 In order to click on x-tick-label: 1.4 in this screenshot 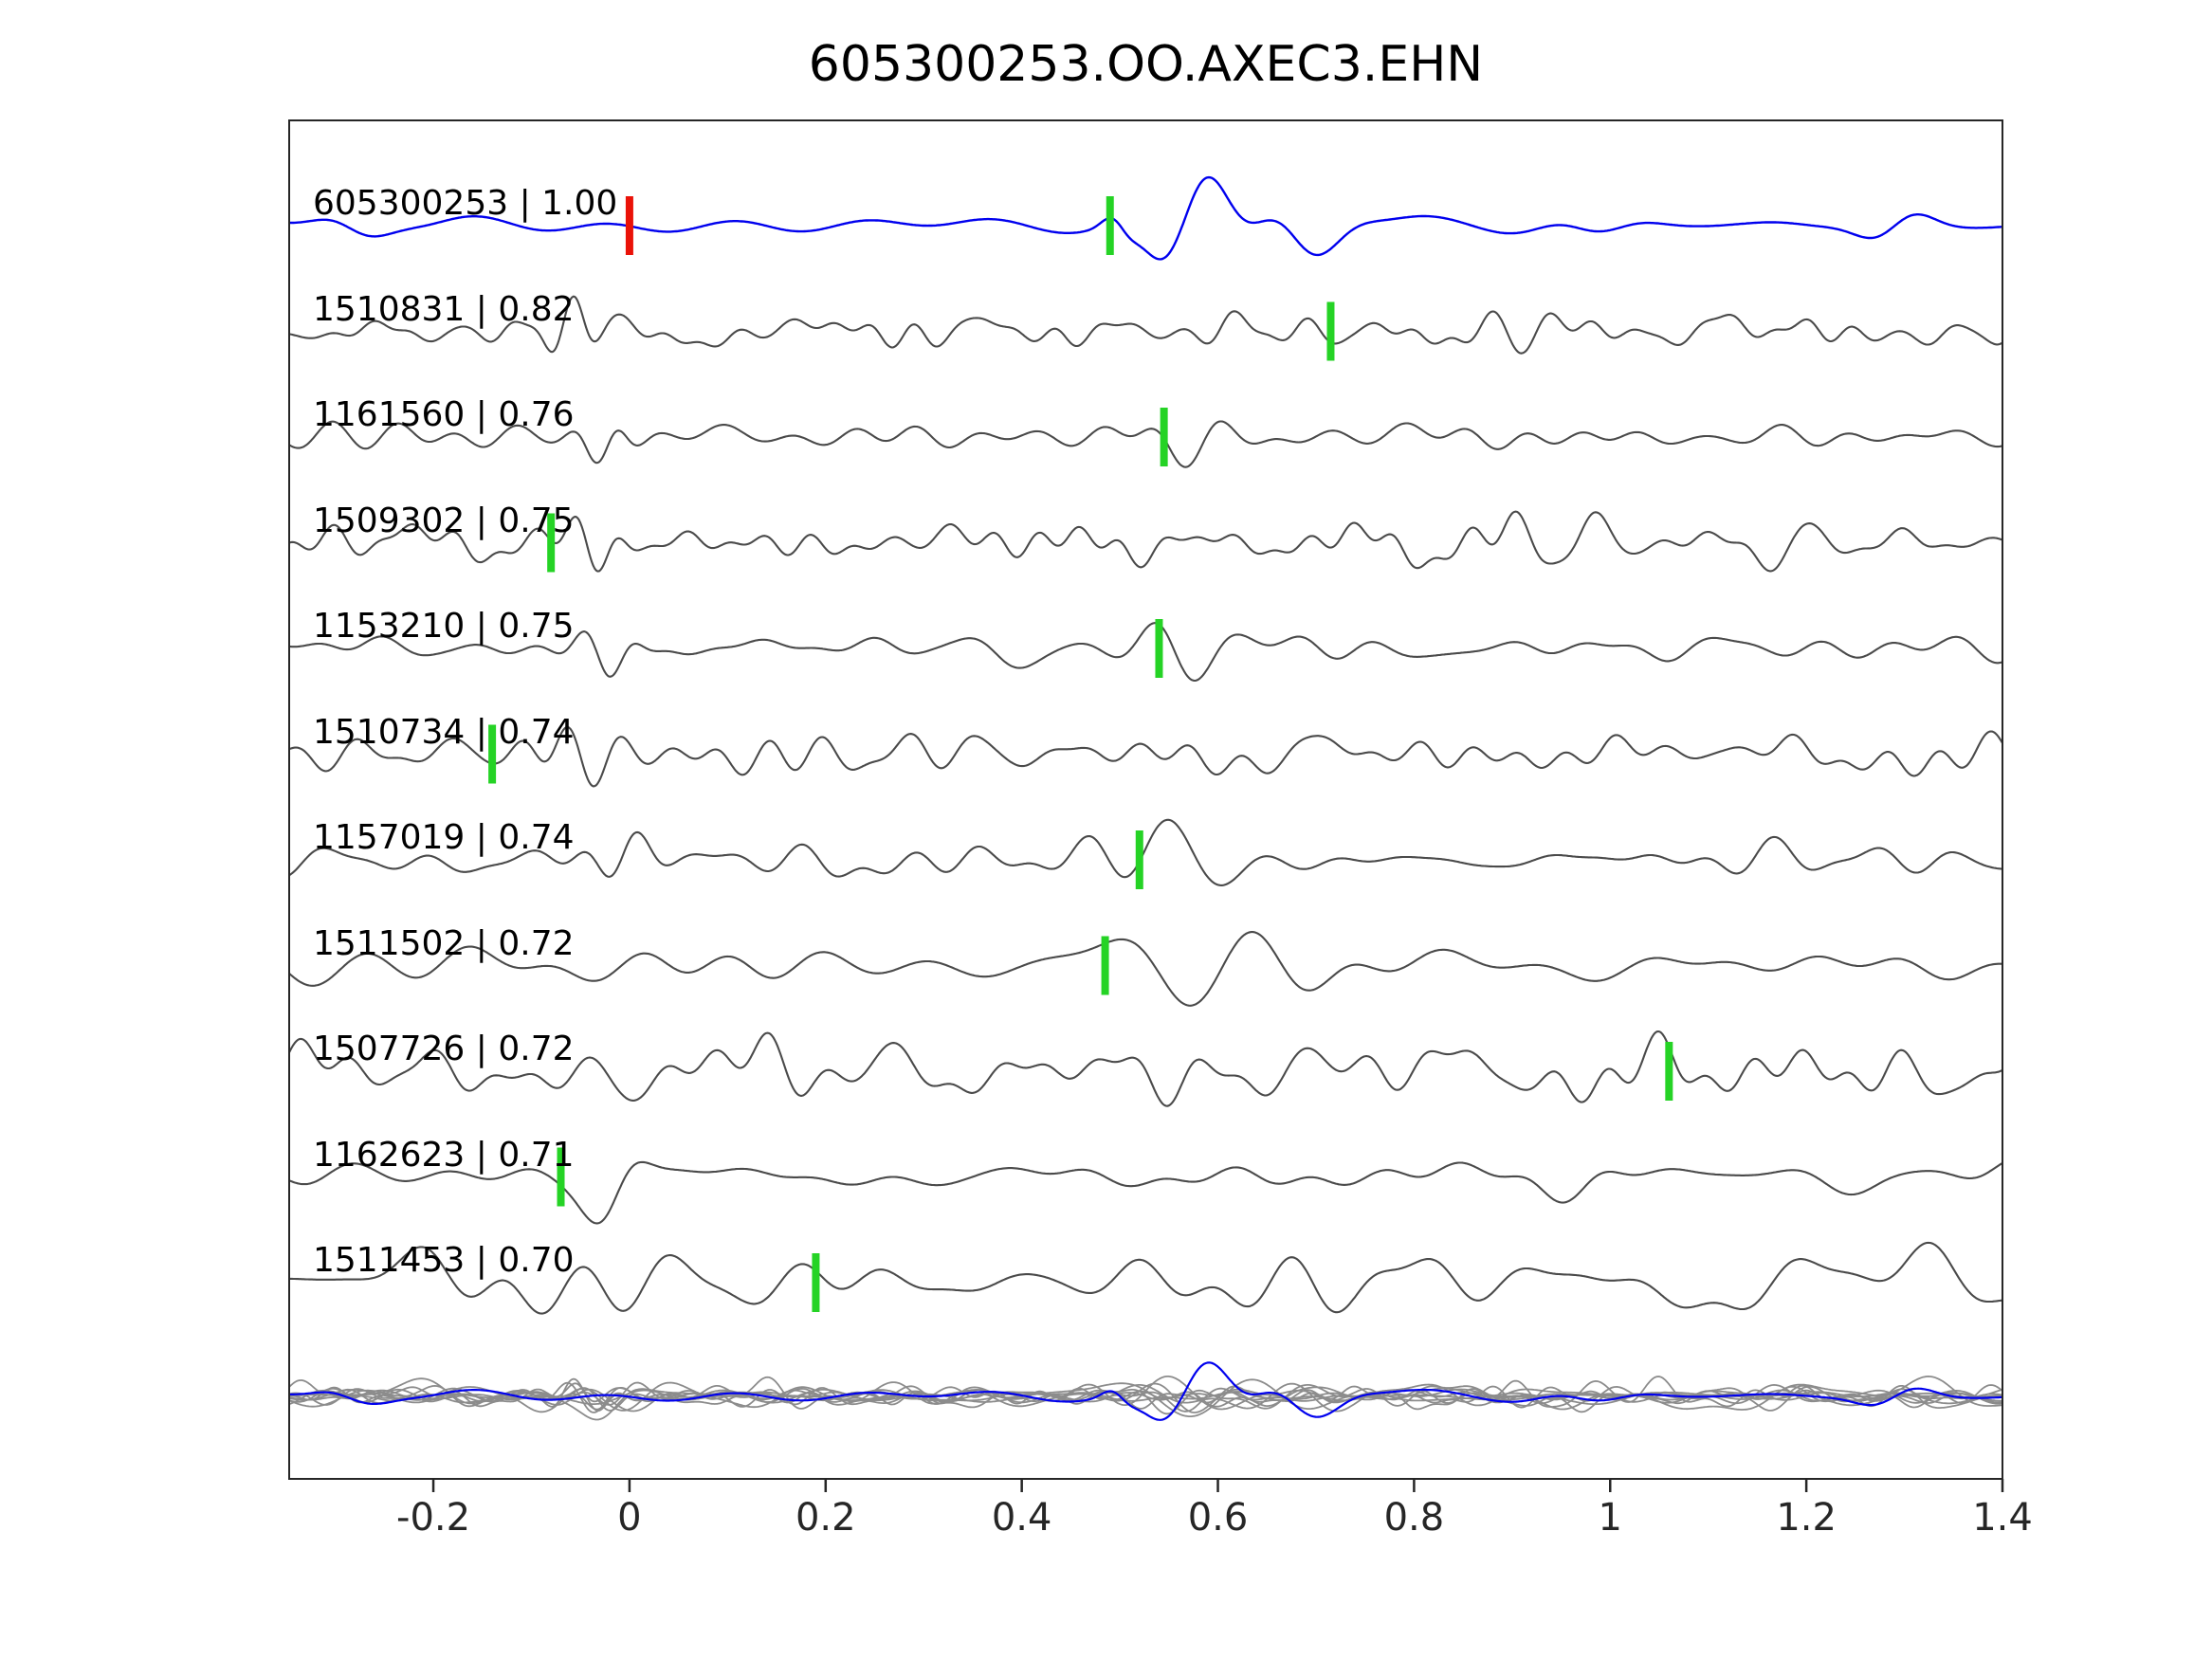, I will do `click(2003, 1518)`.